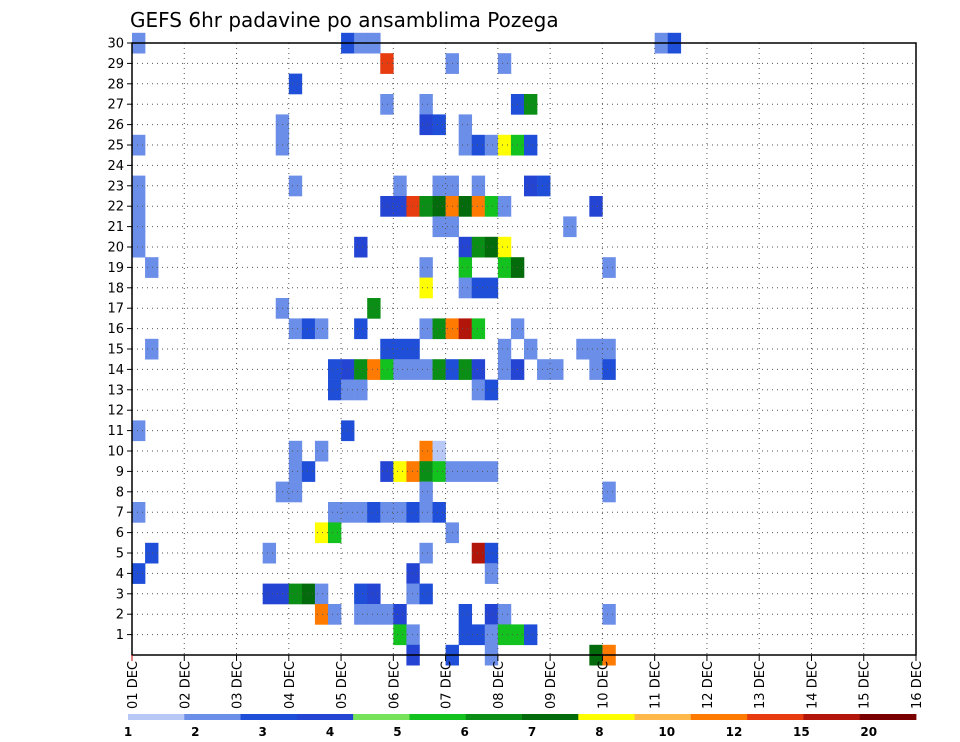 The width and height of the screenshot is (960, 742). Describe the element at coordinates (115, 288) in the screenshot. I see `y-tick-label: 18` at that location.